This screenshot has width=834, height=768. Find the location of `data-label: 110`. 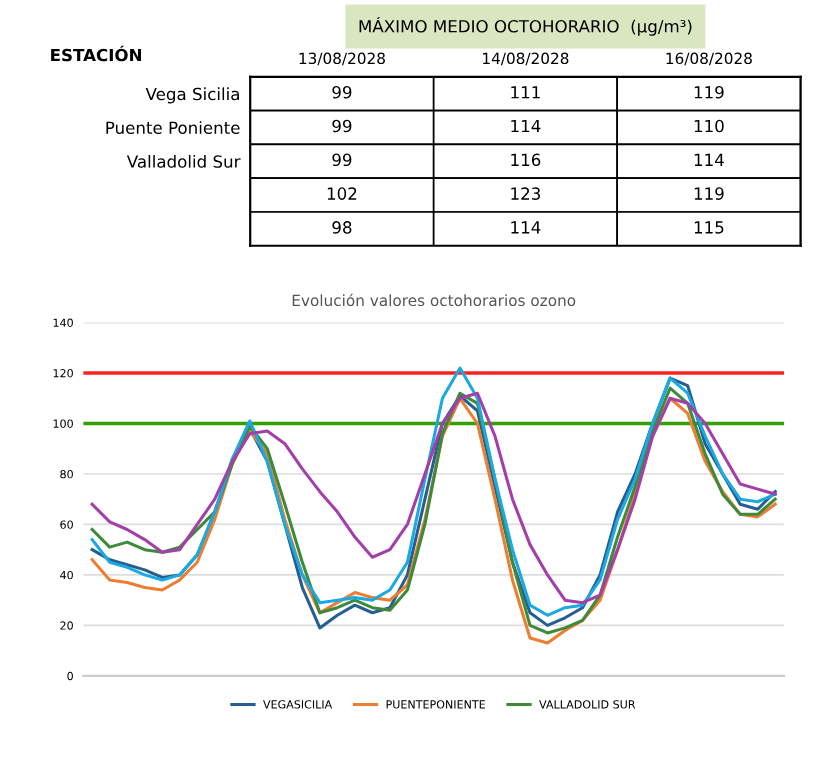

data-label: 110 is located at coordinates (709, 126).